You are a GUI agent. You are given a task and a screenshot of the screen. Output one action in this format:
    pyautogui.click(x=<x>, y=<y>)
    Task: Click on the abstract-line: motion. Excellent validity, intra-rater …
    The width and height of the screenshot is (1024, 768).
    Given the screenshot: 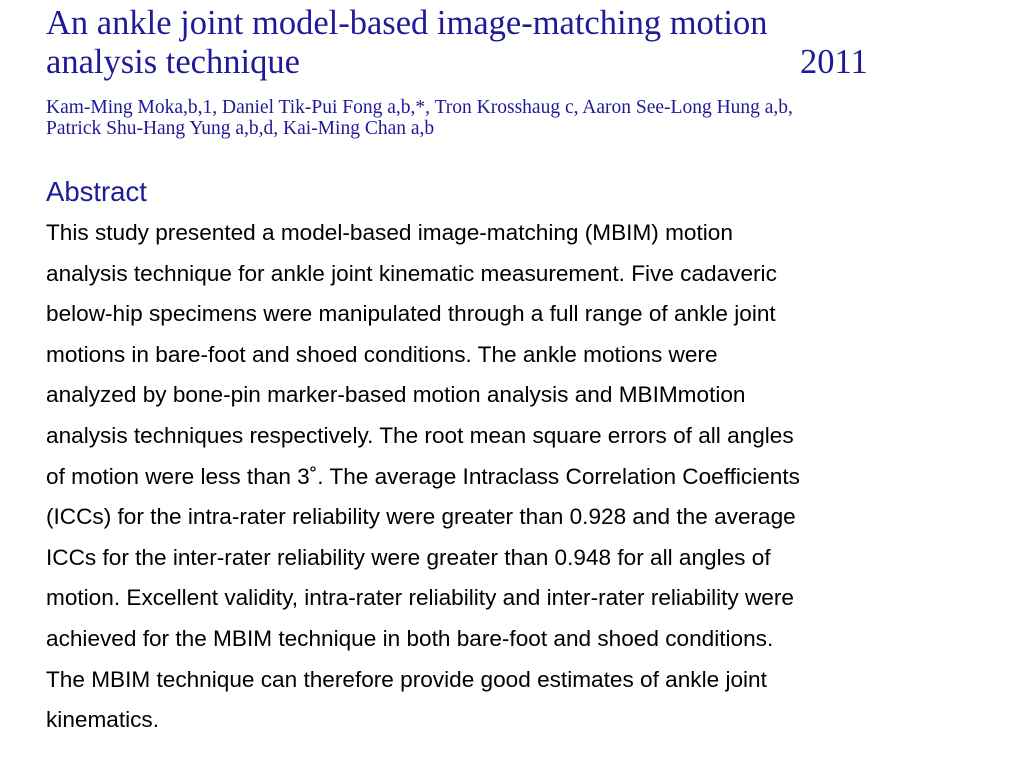 What is the action you would take?
    pyautogui.click(x=420, y=598)
    